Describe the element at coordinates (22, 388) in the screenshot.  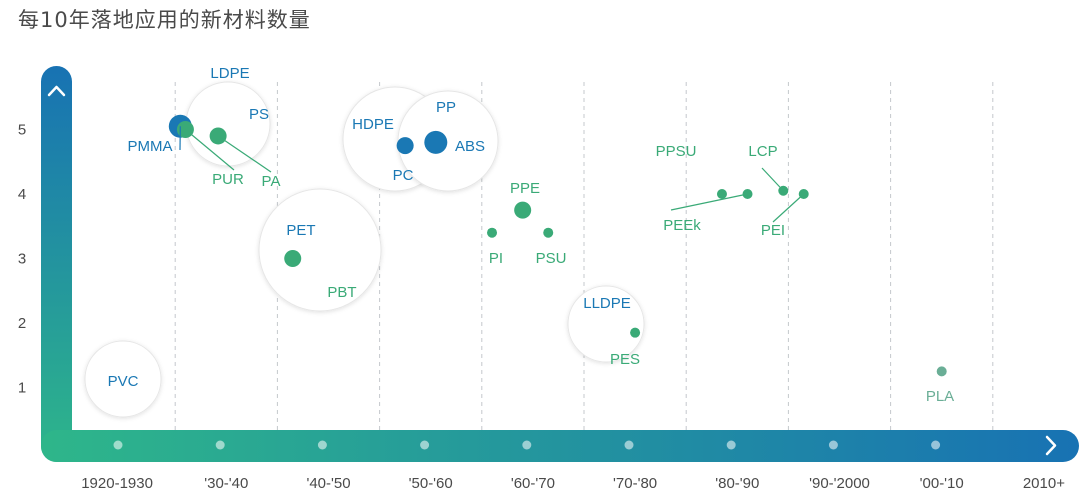
I see `y-tick-label: 1` at that location.